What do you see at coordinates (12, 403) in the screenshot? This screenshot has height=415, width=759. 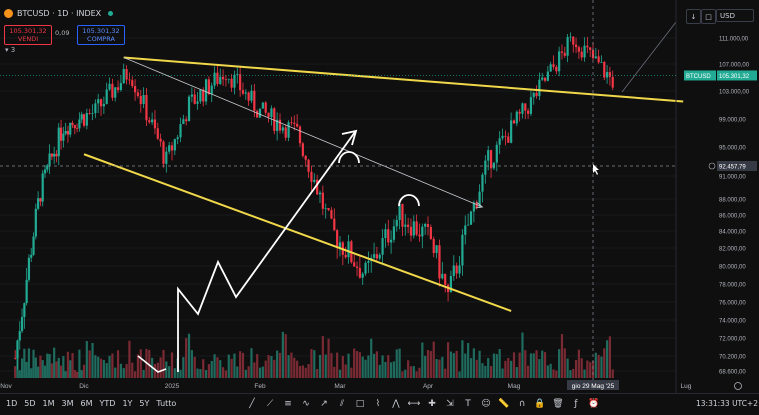 I see `timeframe-1d: 1D` at bounding box center [12, 403].